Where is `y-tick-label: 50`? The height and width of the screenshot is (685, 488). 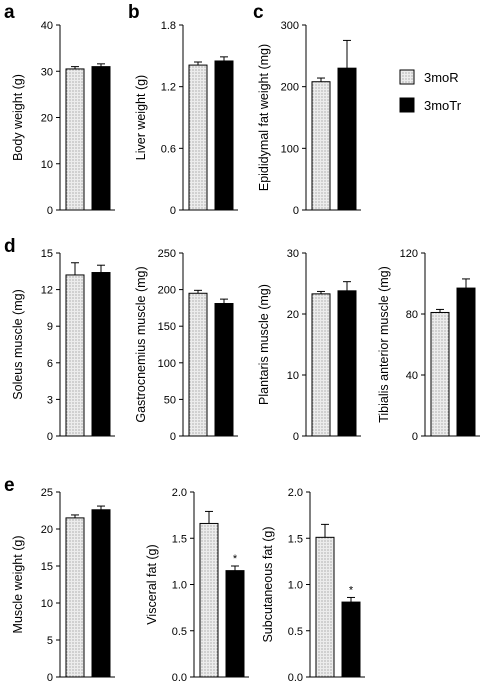 y-tick-label: 50 is located at coordinates (170, 400).